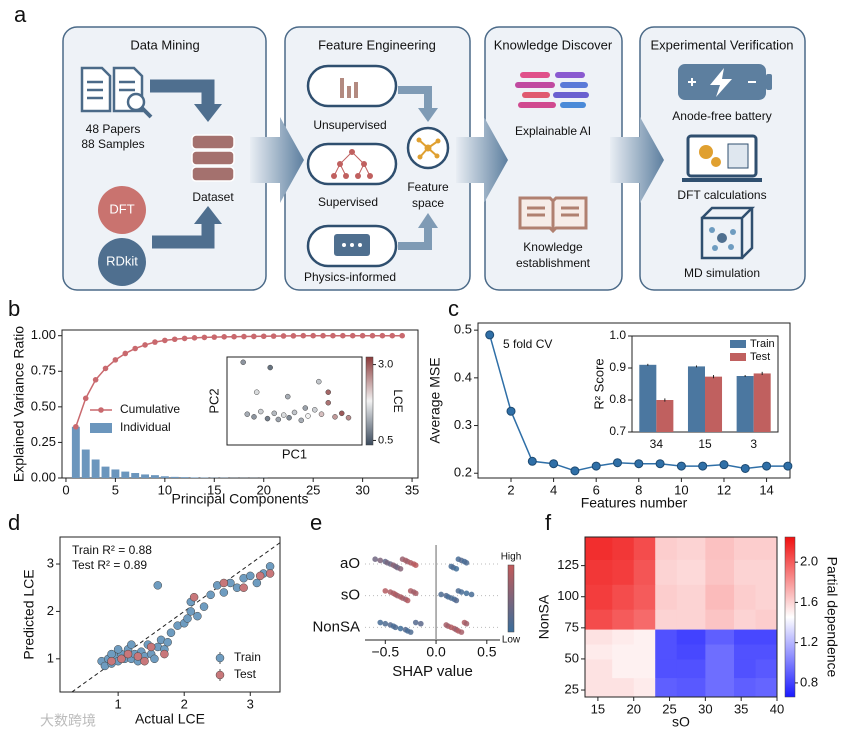 The width and height of the screenshot is (841, 734). I want to click on colorbar, so click(369, 401).